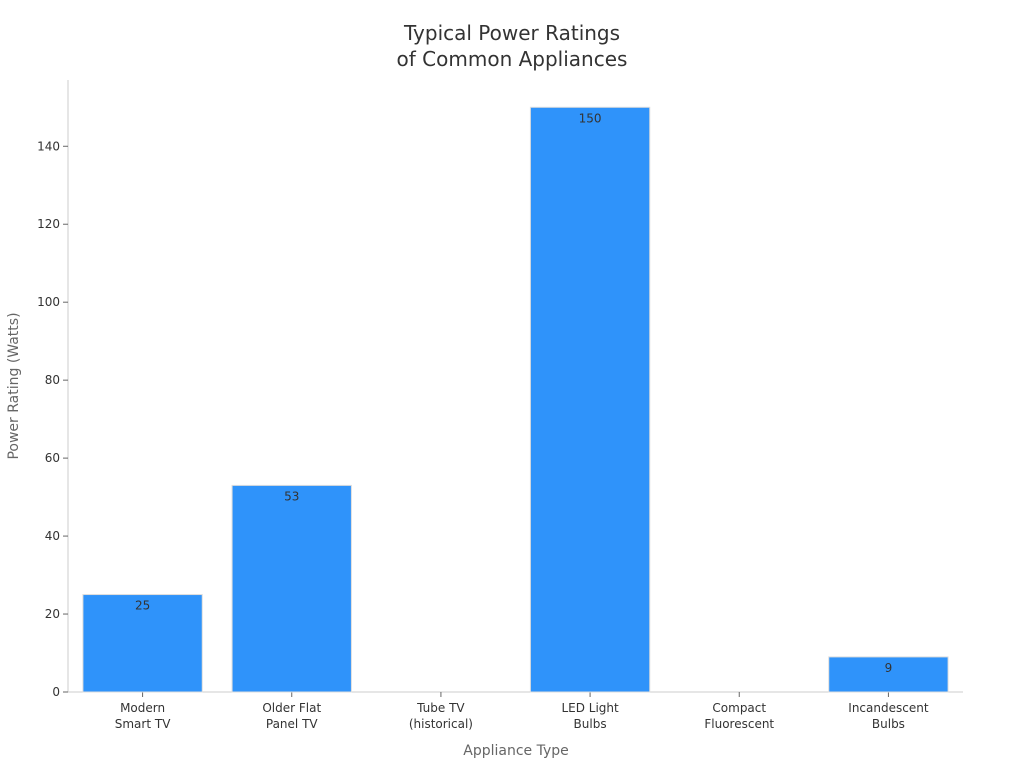 This screenshot has width=1024, height=768. I want to click on y-axis-label: Power Rating (Watts), so click(14, 385).